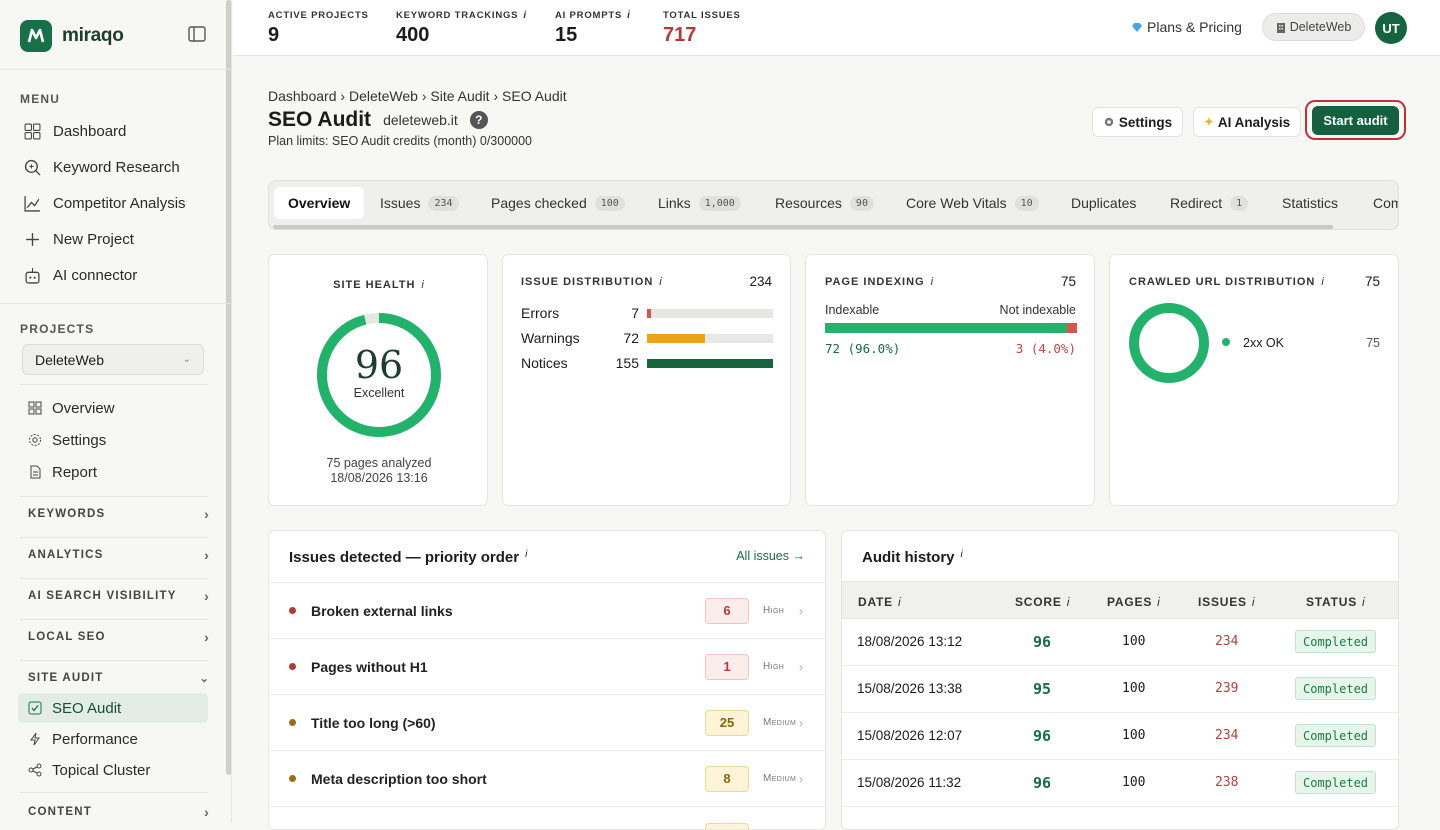 The image size is (1440, 830). What do you see at coordinates (204, 678) in the screenshot?
I see `chevron-down-icon: ⌄` at bounding box center [204, 678].